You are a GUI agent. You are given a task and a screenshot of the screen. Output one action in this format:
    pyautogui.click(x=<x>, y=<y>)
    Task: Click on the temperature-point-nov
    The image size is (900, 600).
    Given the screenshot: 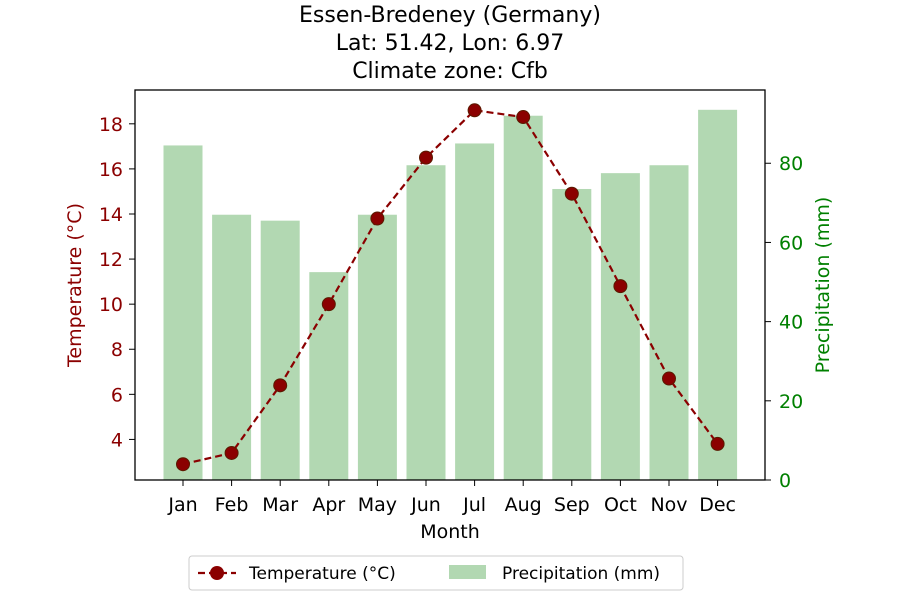 What is the action you would take?
    pyautogui.click(x=669, y=378)
    